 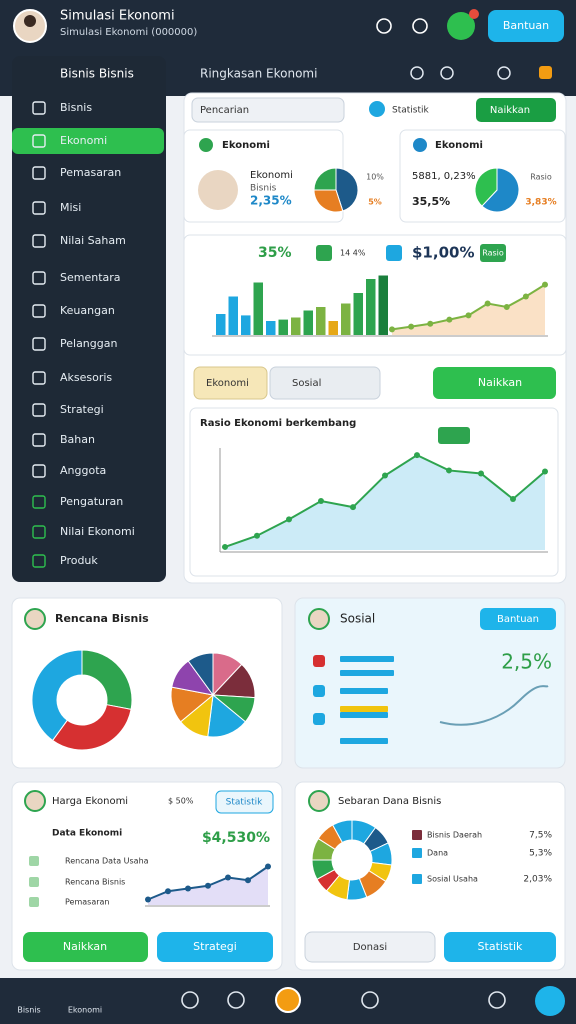 What do you see at coordinates (500, 947) in the screenshot?
I see `stats-button` at bounding box center [500, 947].